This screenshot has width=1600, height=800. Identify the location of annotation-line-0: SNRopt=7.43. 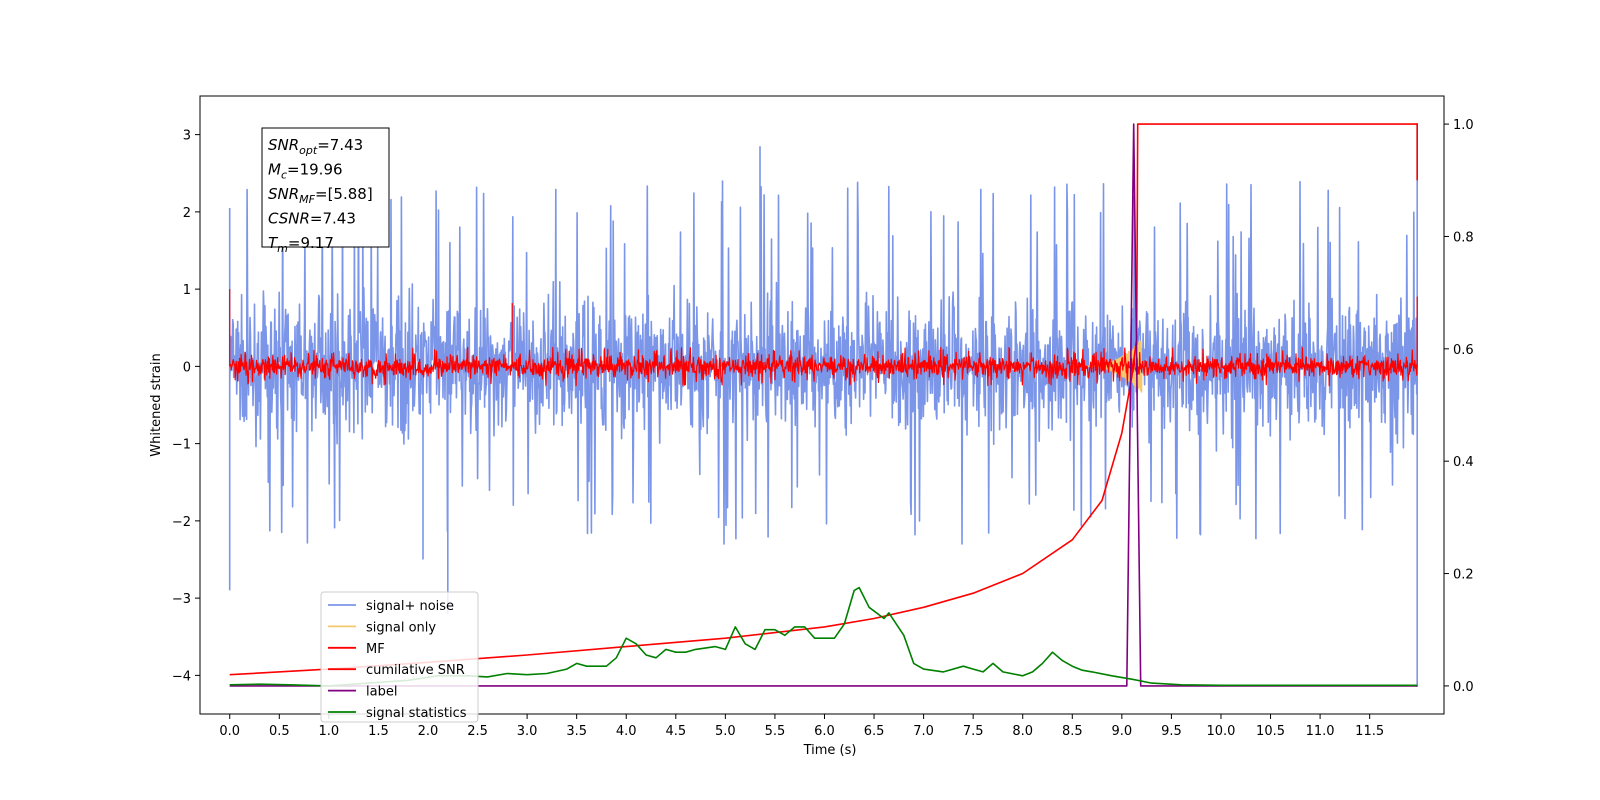
(315, 146).